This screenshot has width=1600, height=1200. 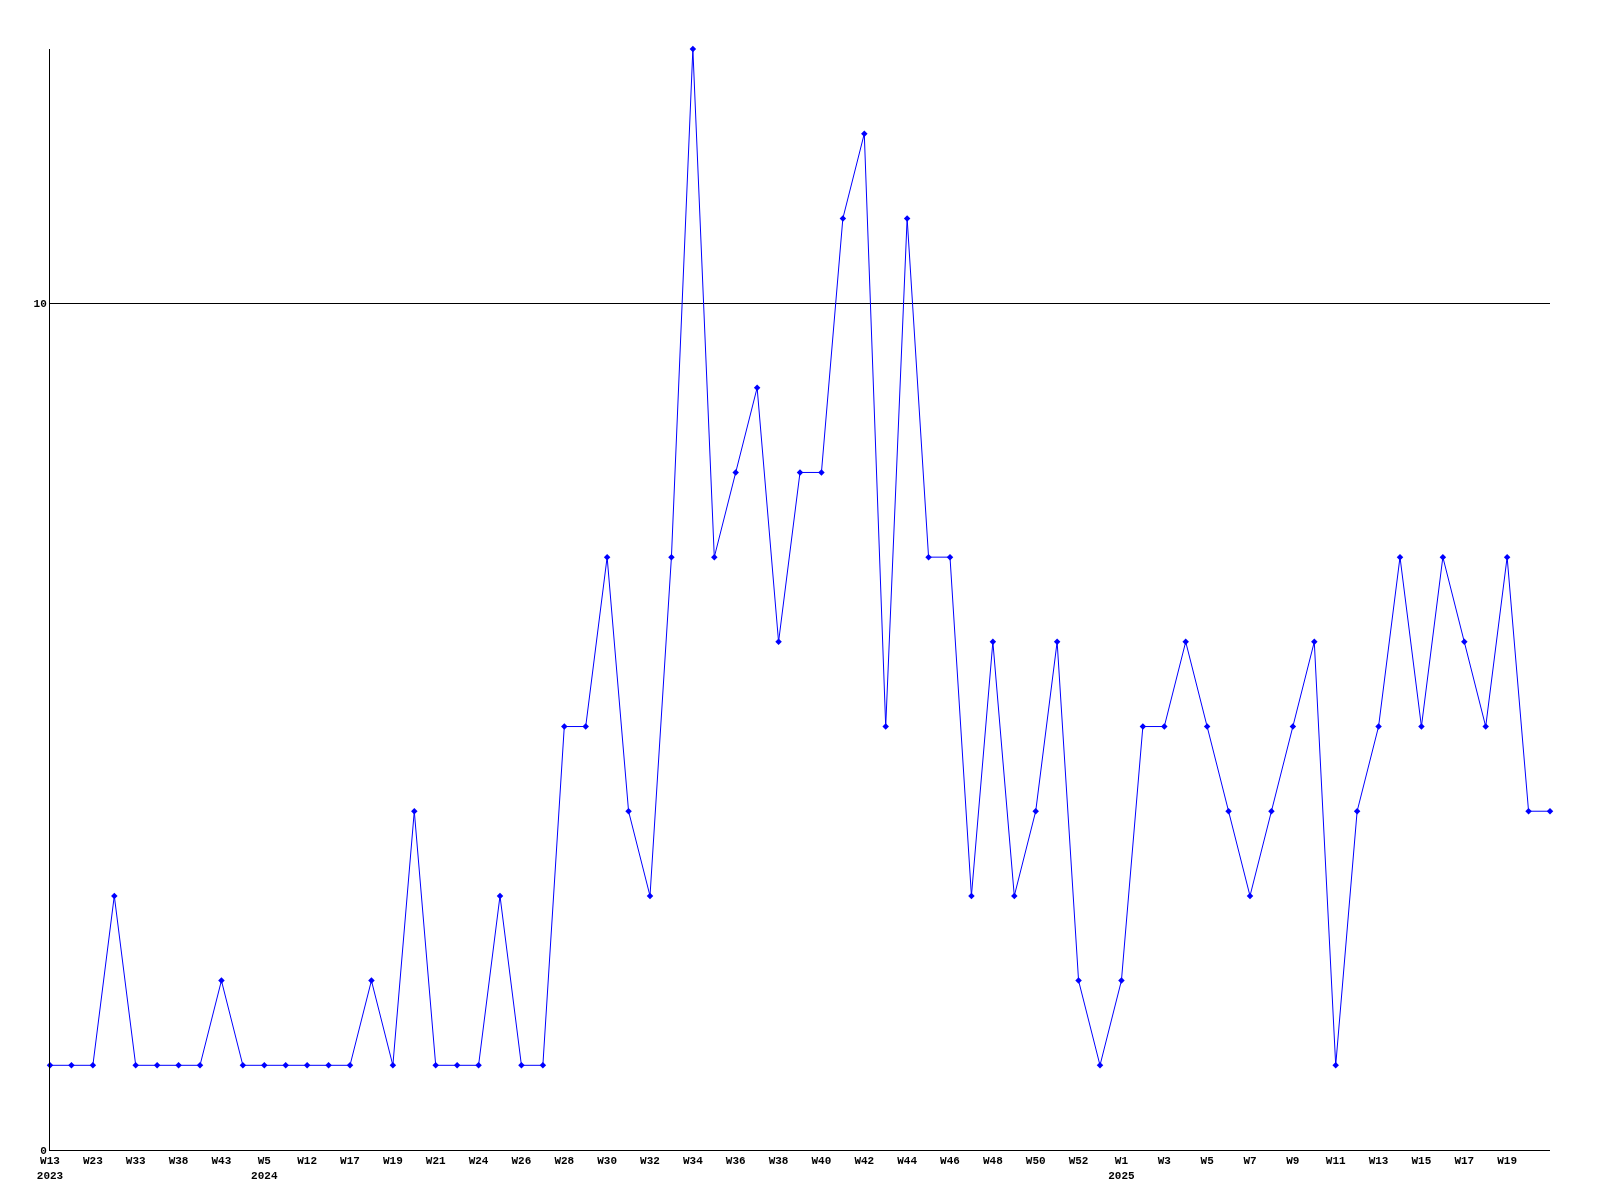 I want to click on x-tick-label: W30, so click(x=607, y=1161).